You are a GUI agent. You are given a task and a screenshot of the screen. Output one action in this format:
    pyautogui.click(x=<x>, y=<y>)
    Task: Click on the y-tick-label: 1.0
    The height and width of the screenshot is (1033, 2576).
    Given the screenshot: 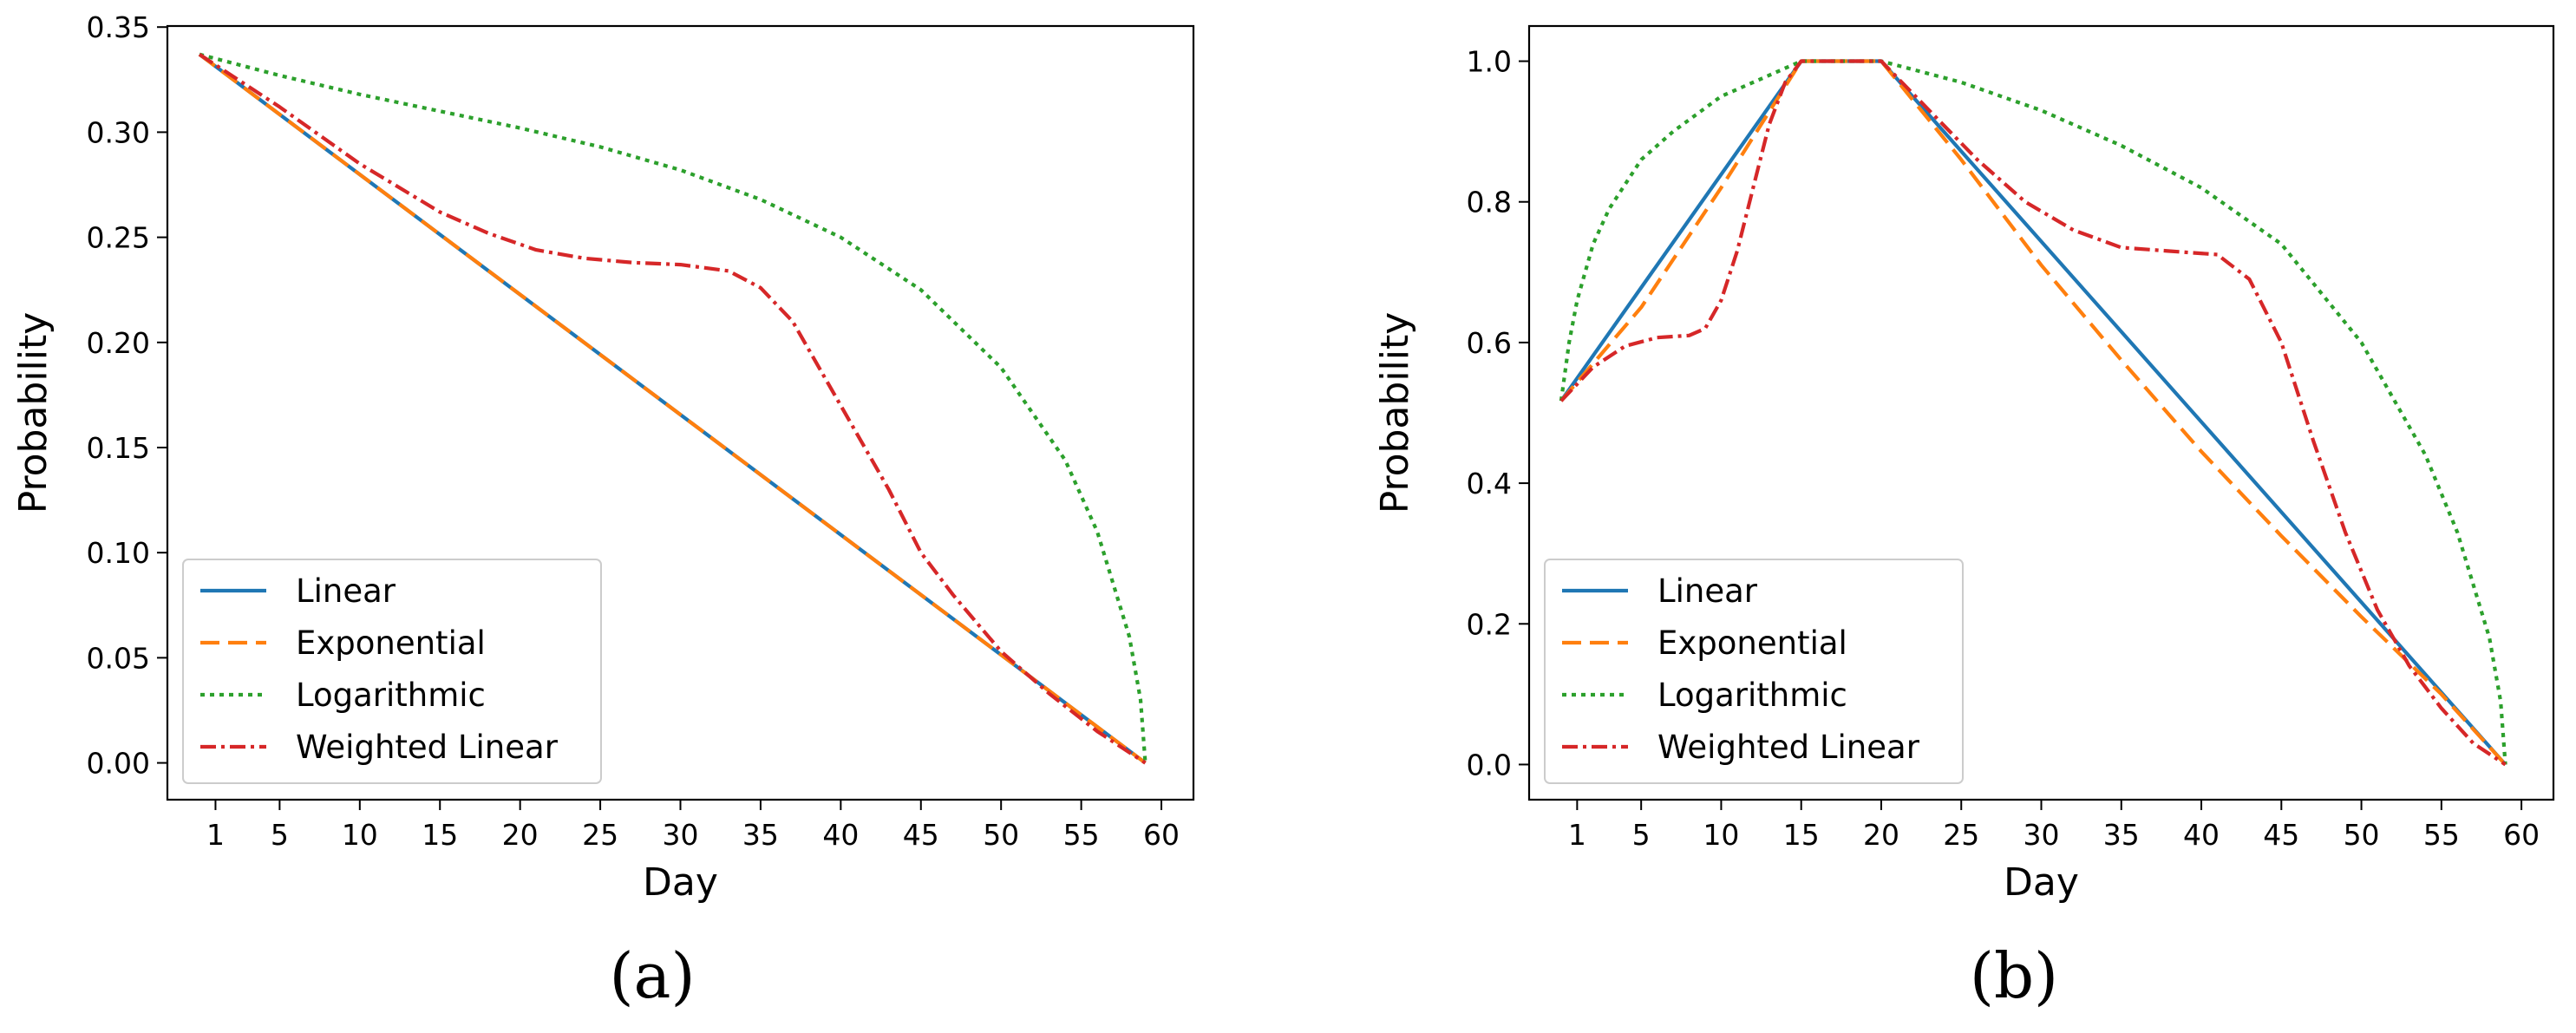 What is the action you would take?
    pyautogui.click(x=1489, y=62)
    